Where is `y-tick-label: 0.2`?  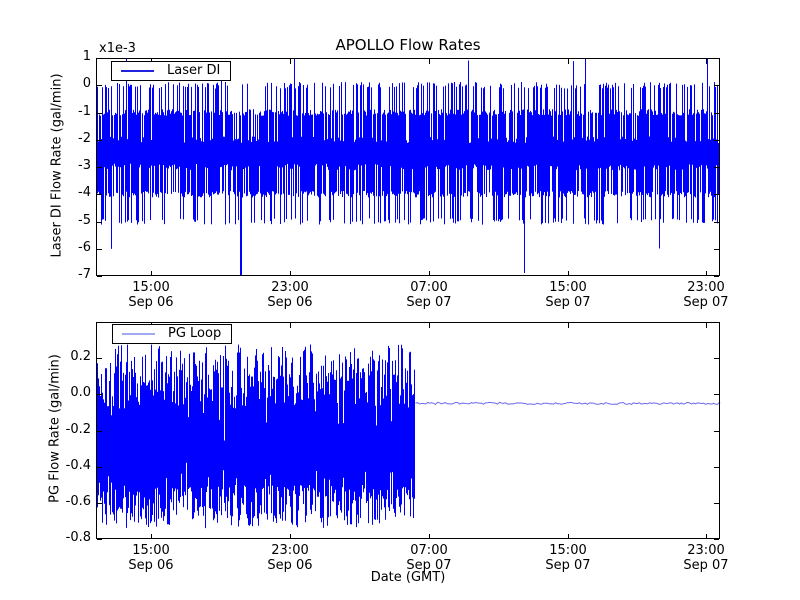 y-tick-label: 0.2 is located at coordinates (80, 356).